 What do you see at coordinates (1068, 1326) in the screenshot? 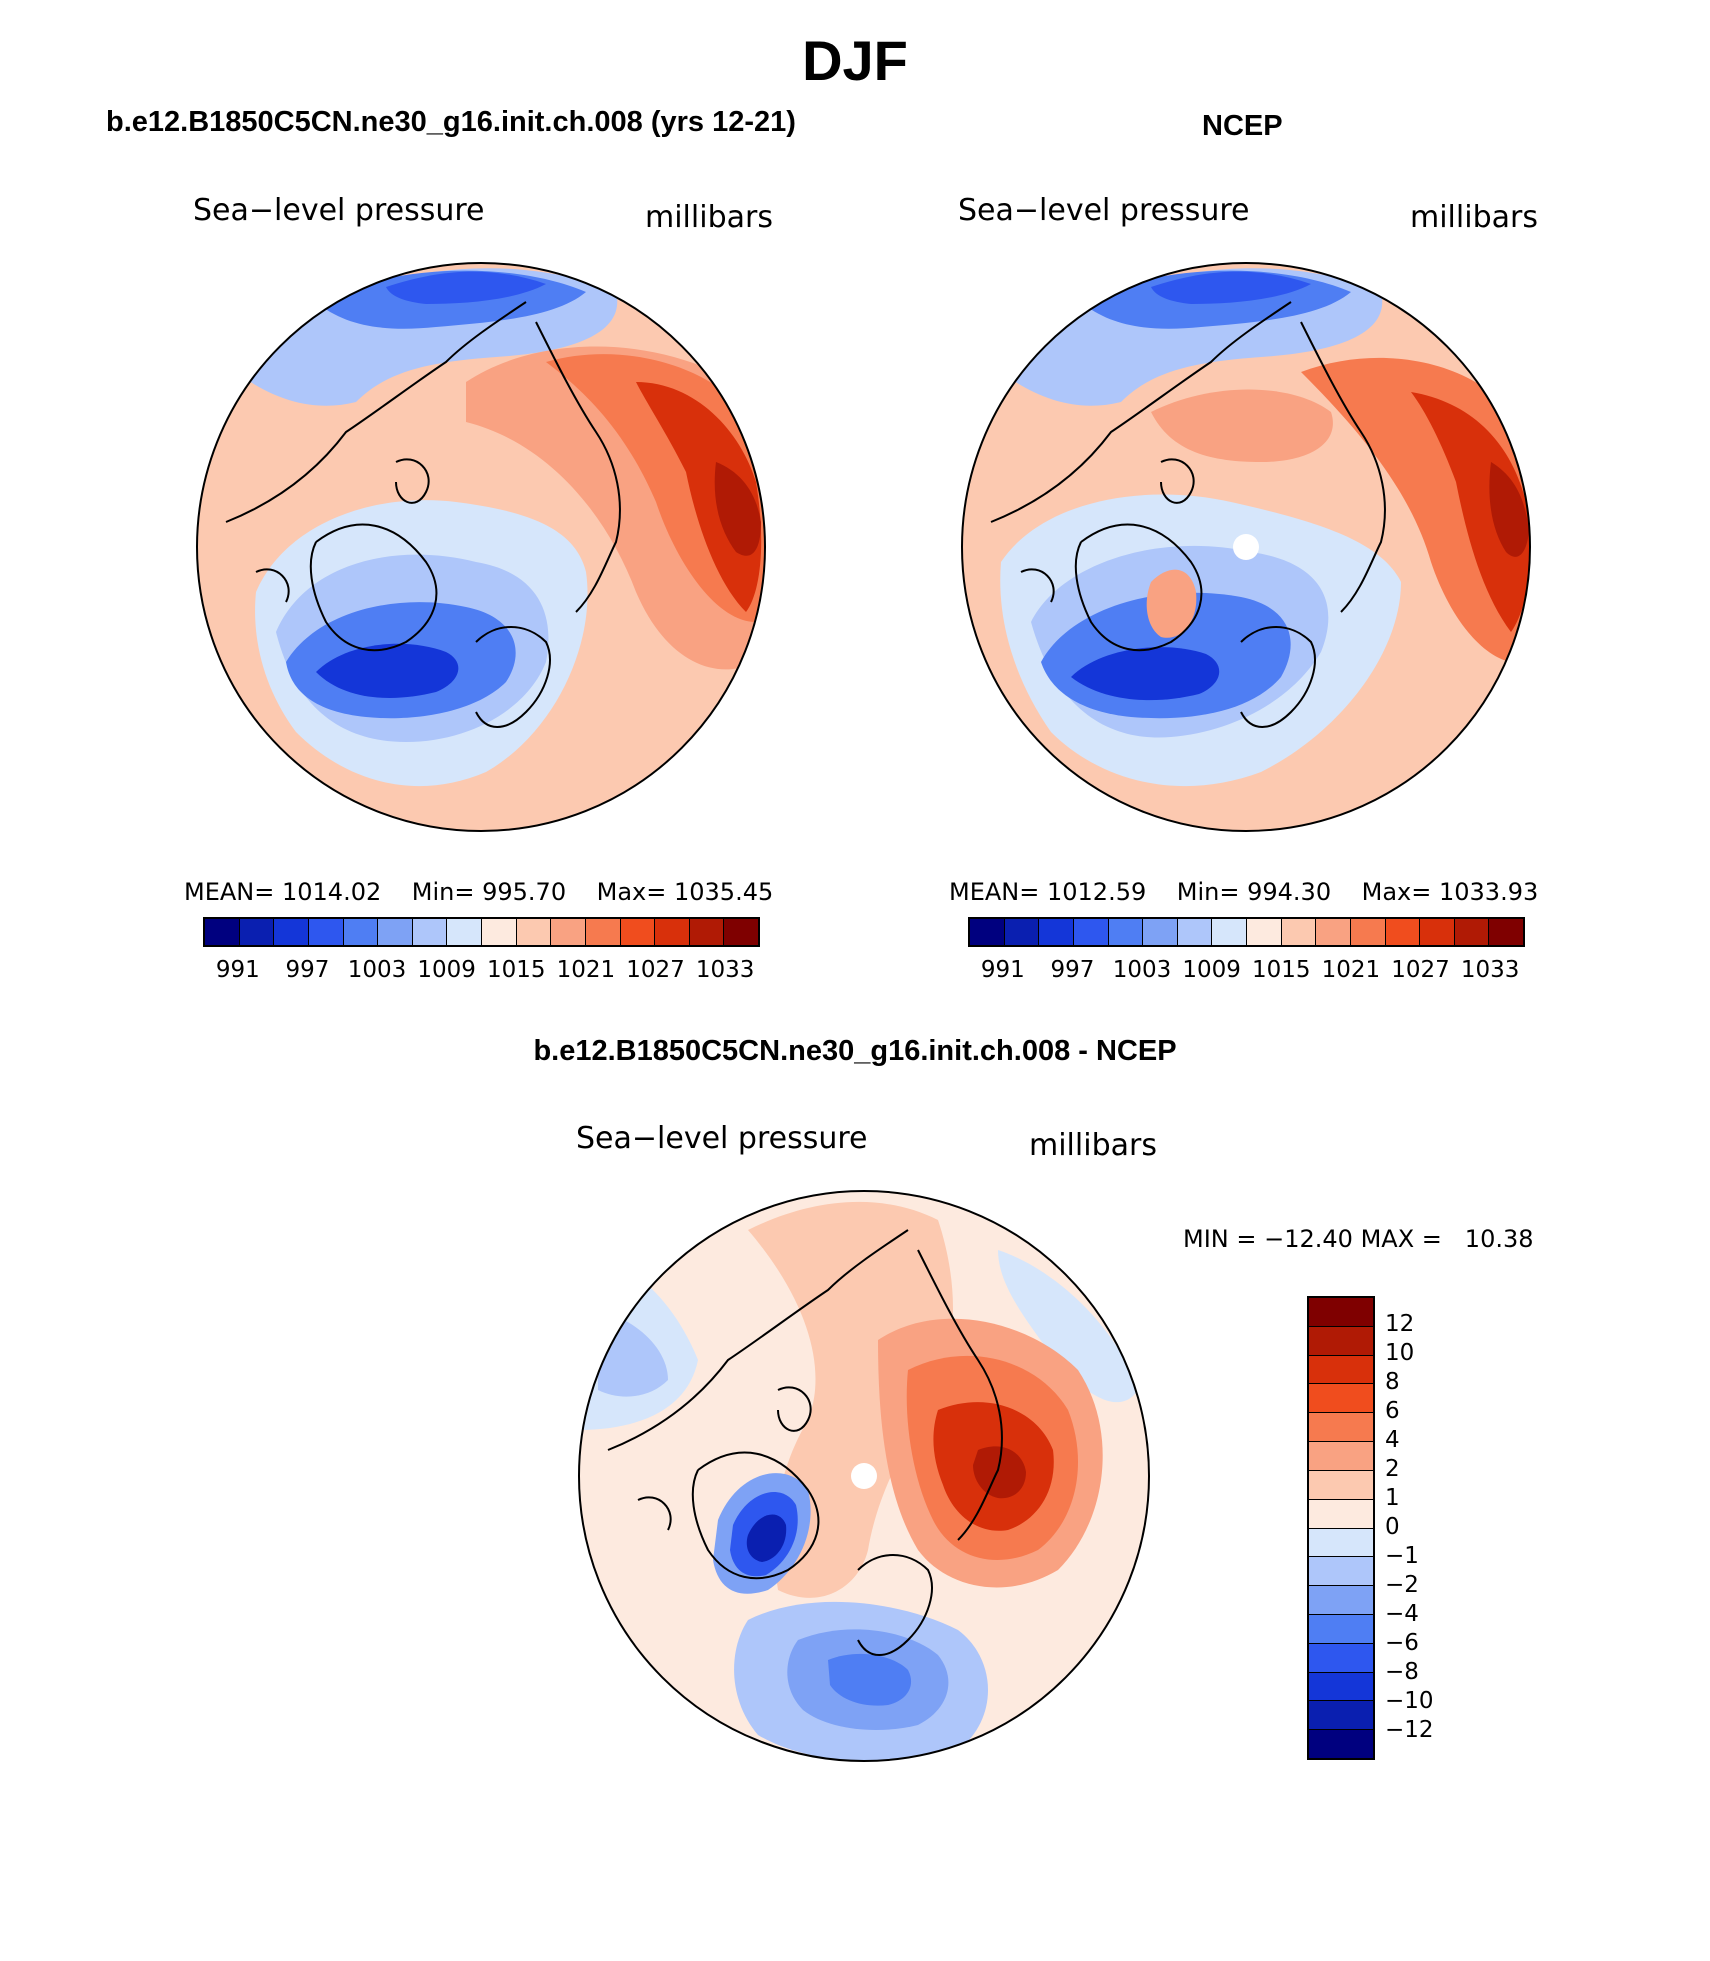
I see `diff-east-negative` at bounding box center [1068, 1326].